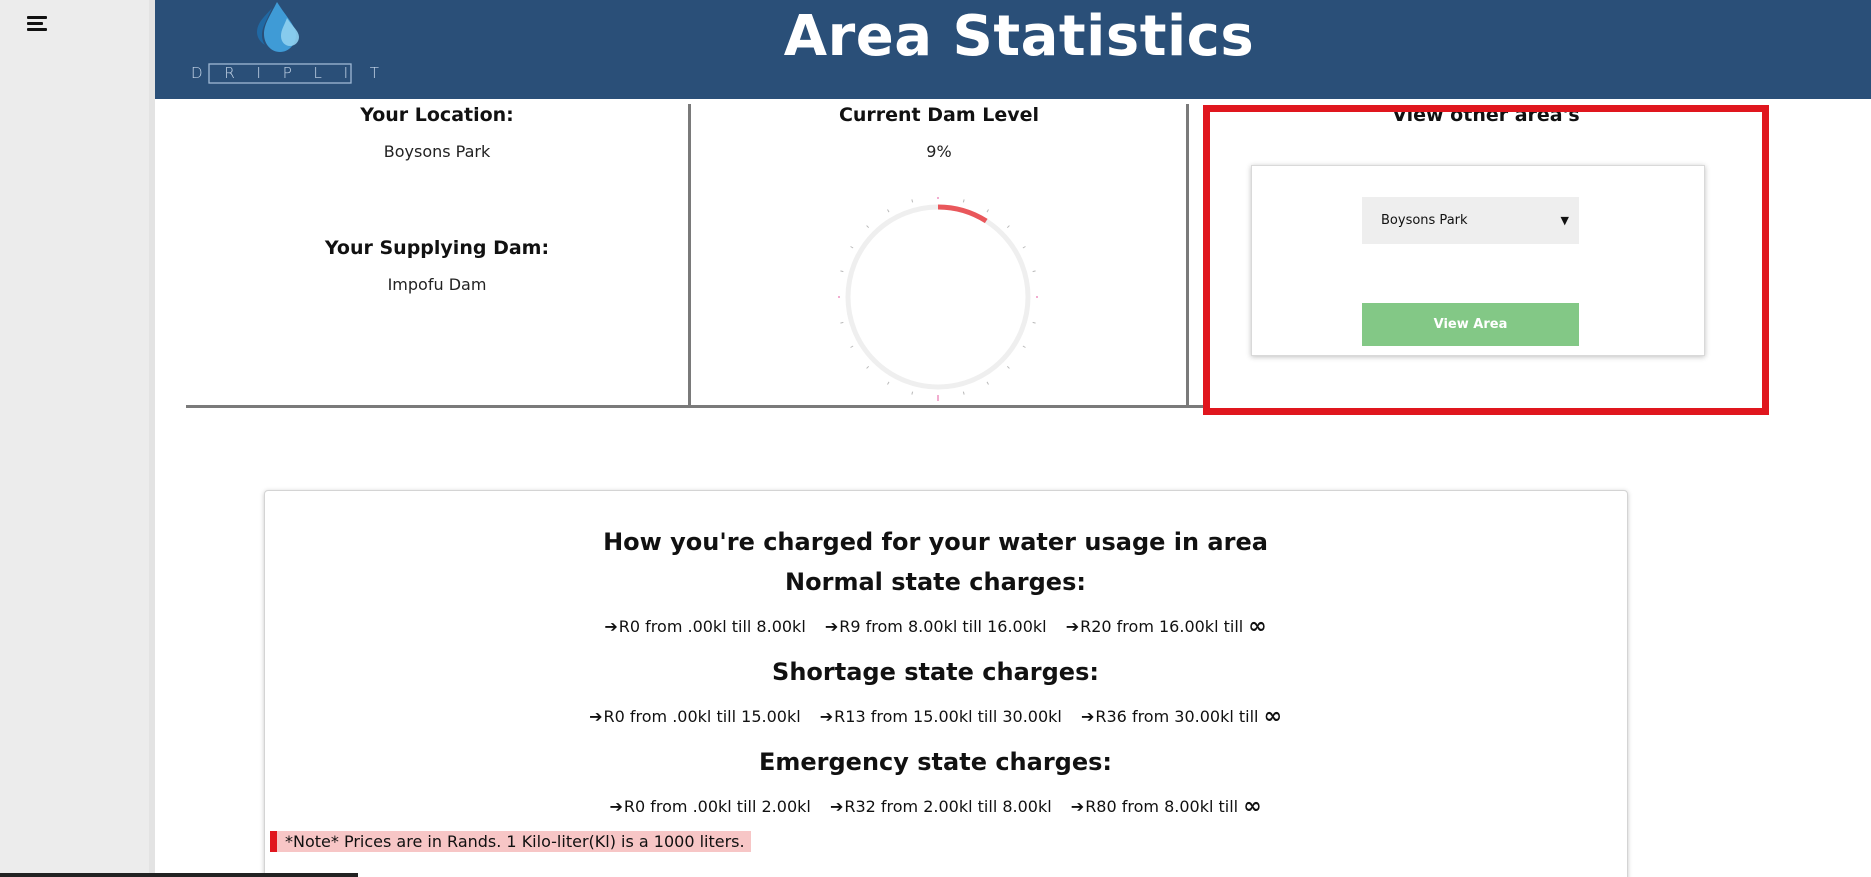 This screenshot has width=1871, height=877. What do you see at coordinates (152, 438) in the screenshot?
I see `sidebar-edge` at bounding box center [152, 438].